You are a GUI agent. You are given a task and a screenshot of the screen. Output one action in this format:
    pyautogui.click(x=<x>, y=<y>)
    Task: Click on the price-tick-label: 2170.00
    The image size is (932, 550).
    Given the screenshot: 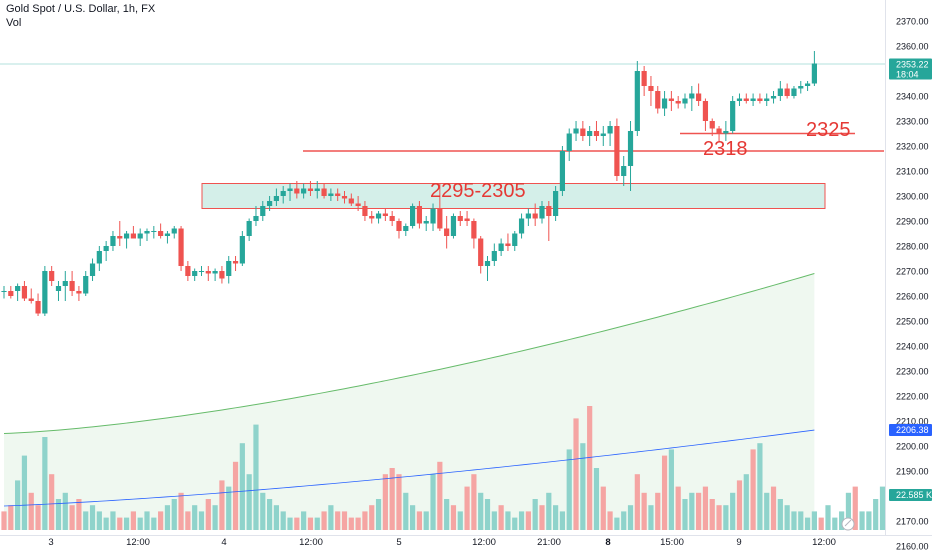 What is the action you would take?
    pyautogui.click(x=912, y=522)
    